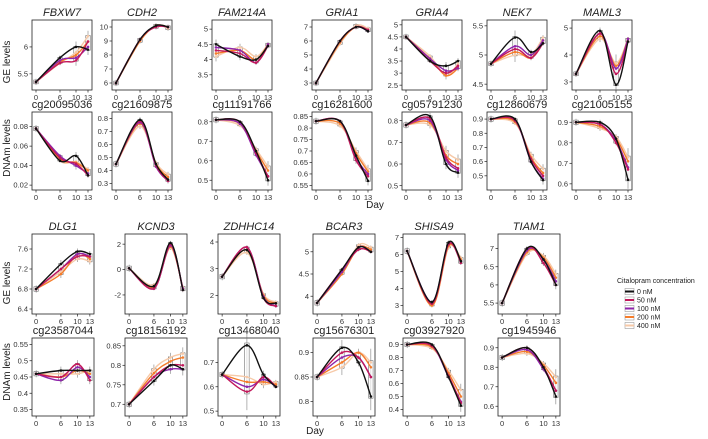 This screenshot has height=439, width=708. What do you see at coordinates (425, 54) in the screenshot?
I see `panel-top-gria4: GRIA4 2.5 3 3.5 4 4.5 5 0 6 10 13` at bounding box center [425, 54].